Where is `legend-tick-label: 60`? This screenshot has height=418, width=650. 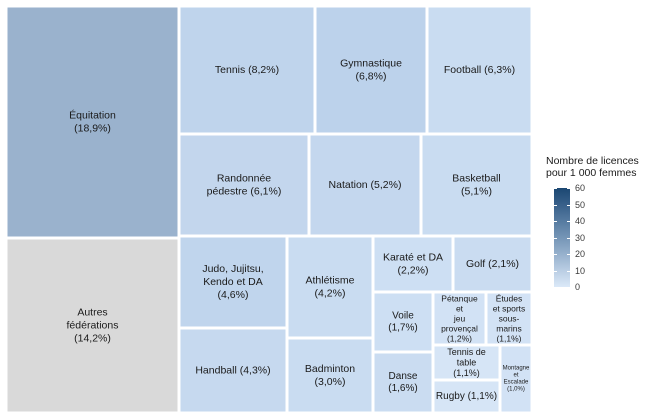 legend-tick-label: 60 is located at coordinates (580, 188).